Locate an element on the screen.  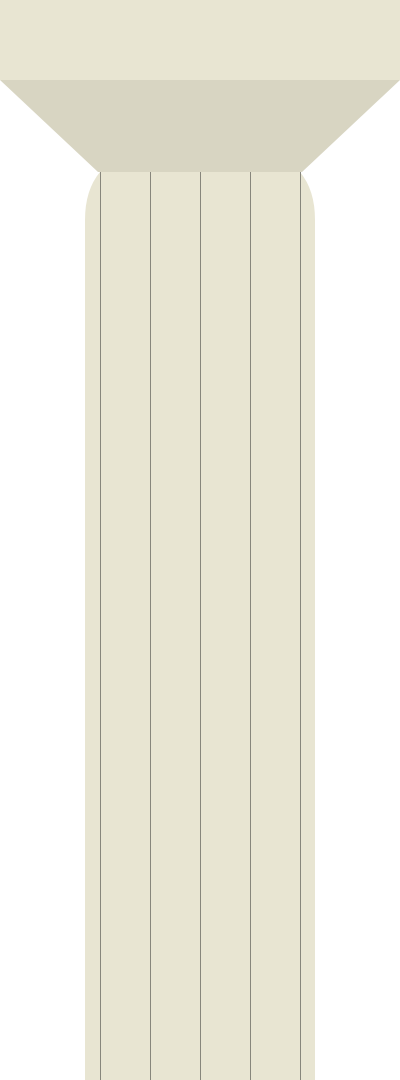
column-abacus is located at coordinates (200, 40).